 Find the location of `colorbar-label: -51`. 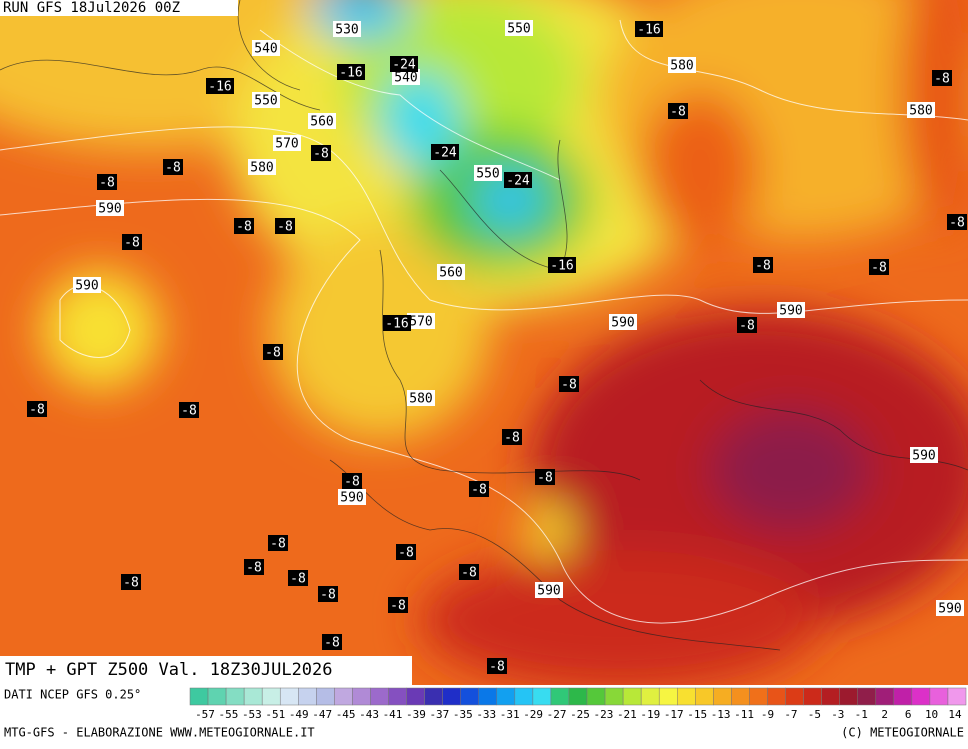

colorbar-label: -51 is located at coordinates (275, 714).